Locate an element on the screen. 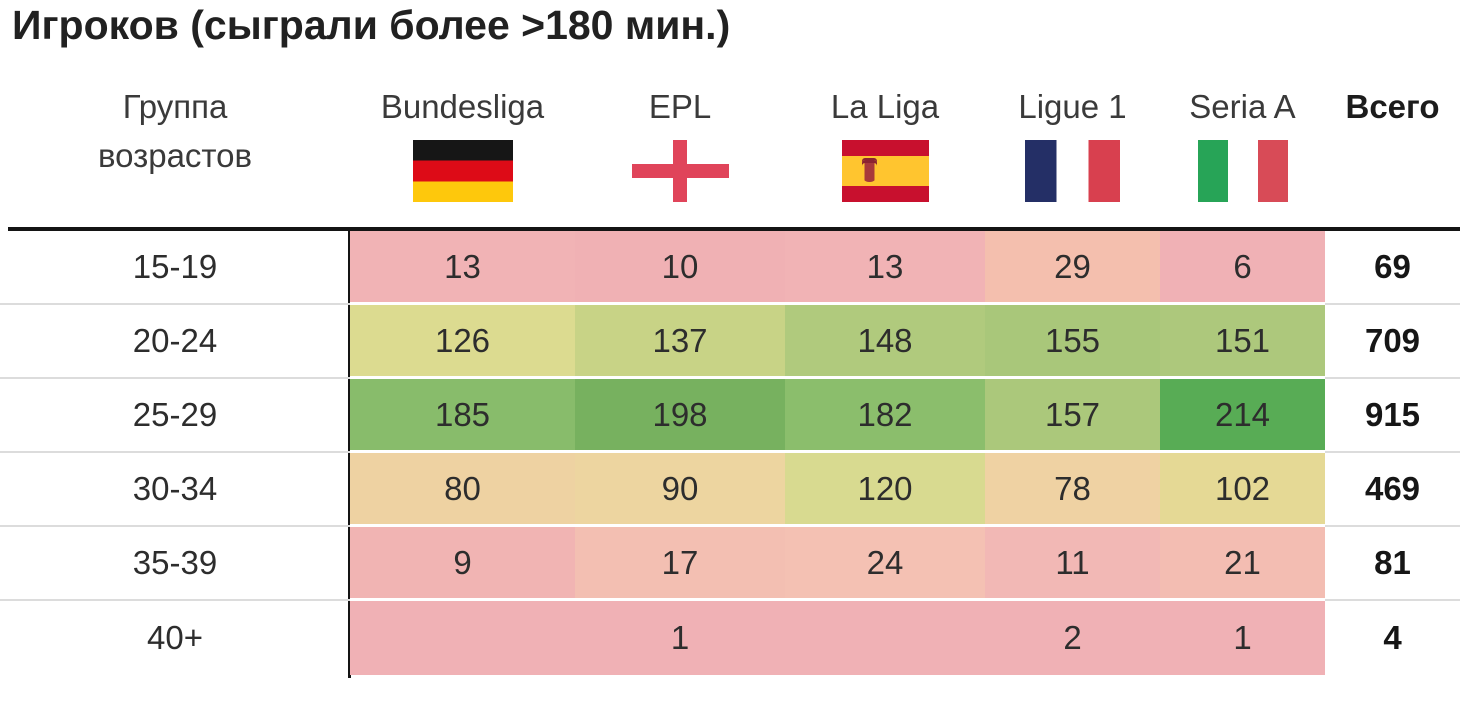  column-header-england: EPL is located at coordinates (680, 143).